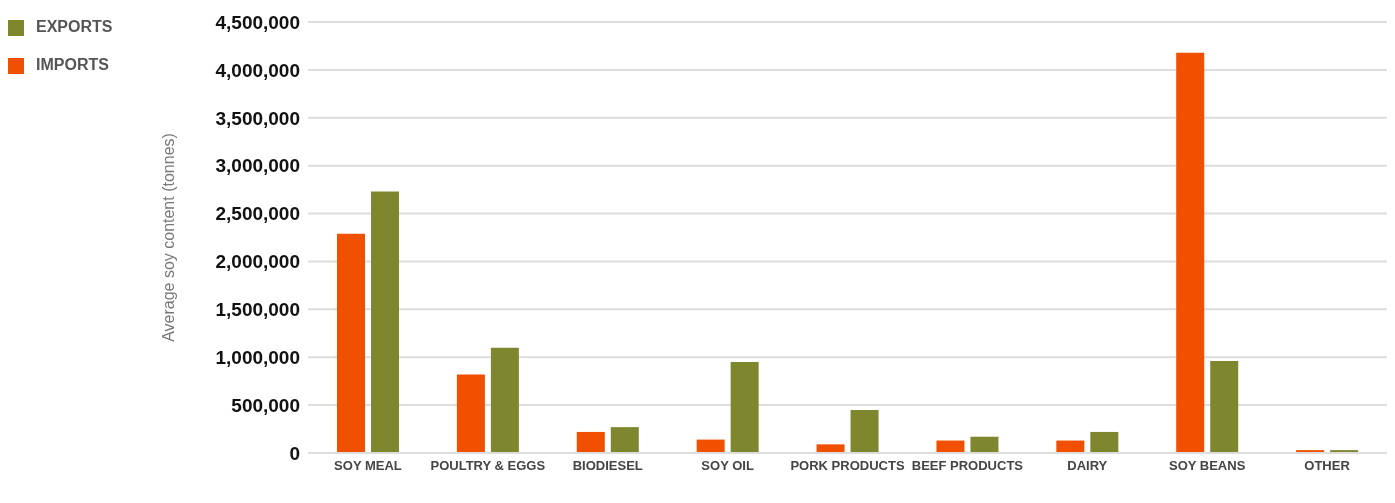  Describe the element at coordinates (168, 237) in the screenshot. I see `y-axis-title: Average soy content (tonnes)` at that location.